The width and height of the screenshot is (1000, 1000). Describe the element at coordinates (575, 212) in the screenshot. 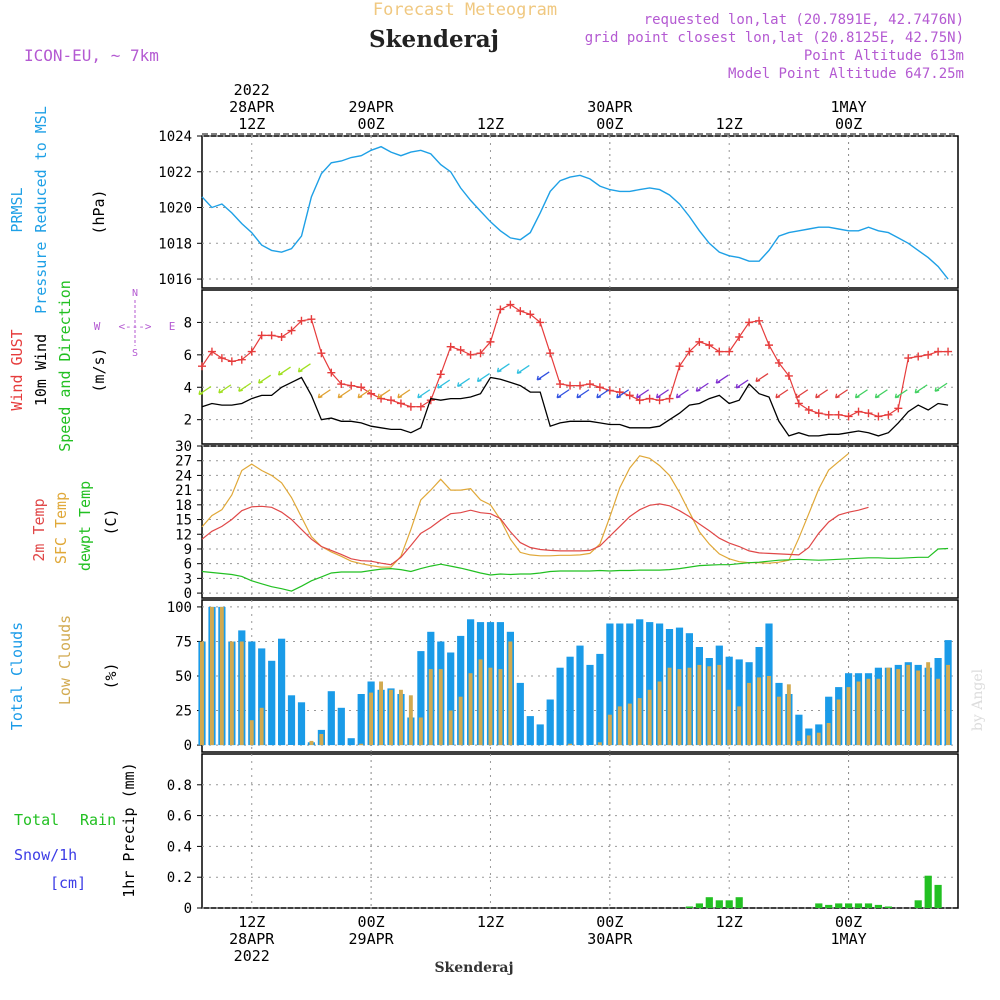

I see `pressure-line` at that location.